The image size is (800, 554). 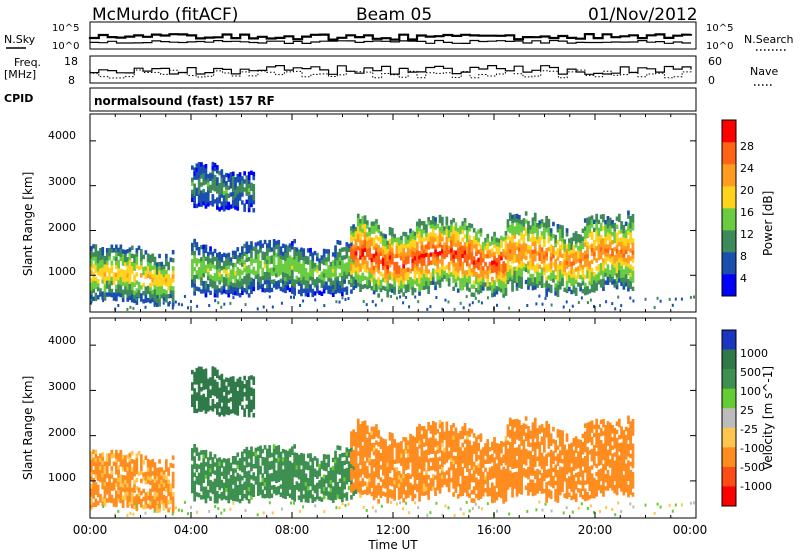 What do you see at coordinates (393, 35) in the screenshot?
I see `noise-panel-frame` at bounding box center [393, 35].